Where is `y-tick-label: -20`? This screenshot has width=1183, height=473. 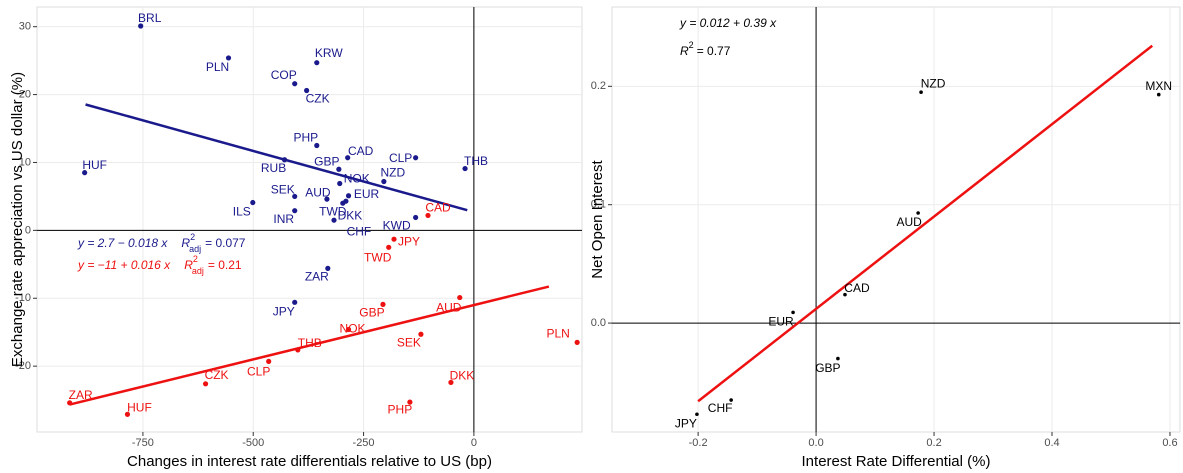 y-tick-label: -20 is located at coordinates (23, 366).